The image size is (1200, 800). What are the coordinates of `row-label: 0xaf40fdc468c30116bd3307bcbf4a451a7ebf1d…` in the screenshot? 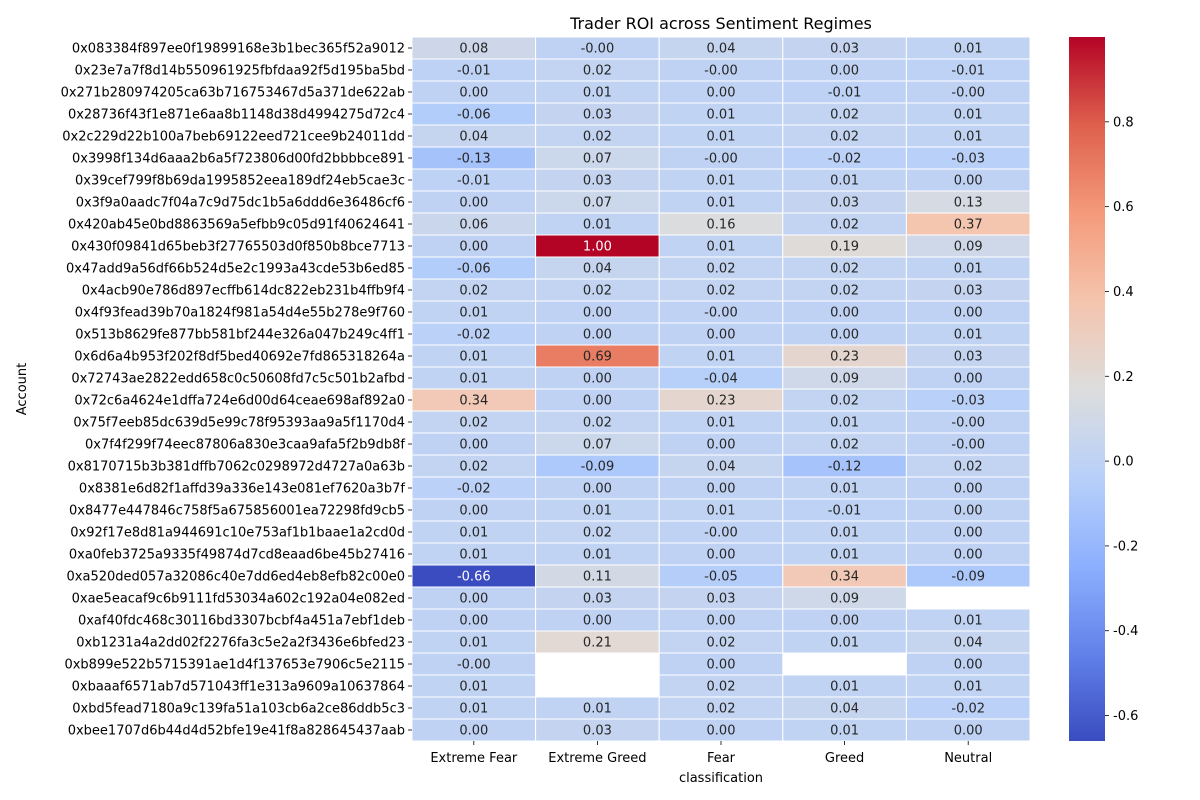 It's located at (241, 621).